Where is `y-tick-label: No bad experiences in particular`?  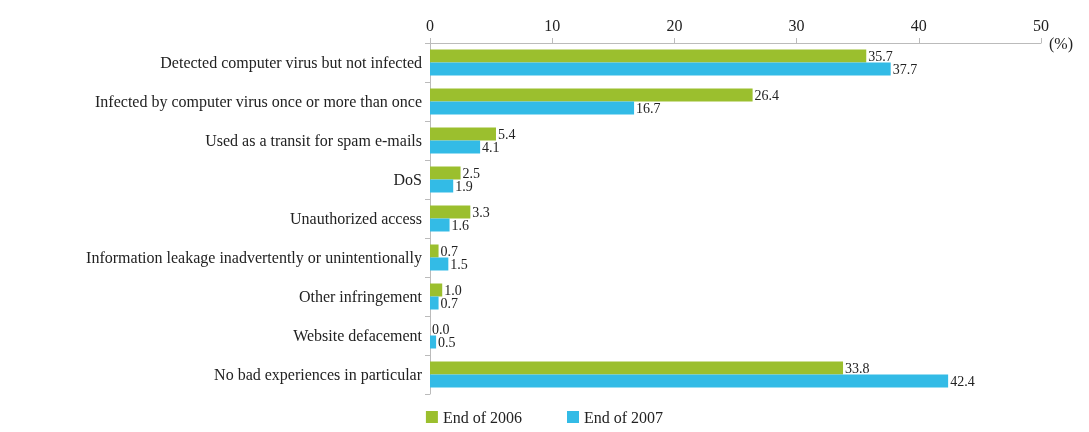 y-tick-label: No bad experiences in particular is located at coordinates (318, 375).